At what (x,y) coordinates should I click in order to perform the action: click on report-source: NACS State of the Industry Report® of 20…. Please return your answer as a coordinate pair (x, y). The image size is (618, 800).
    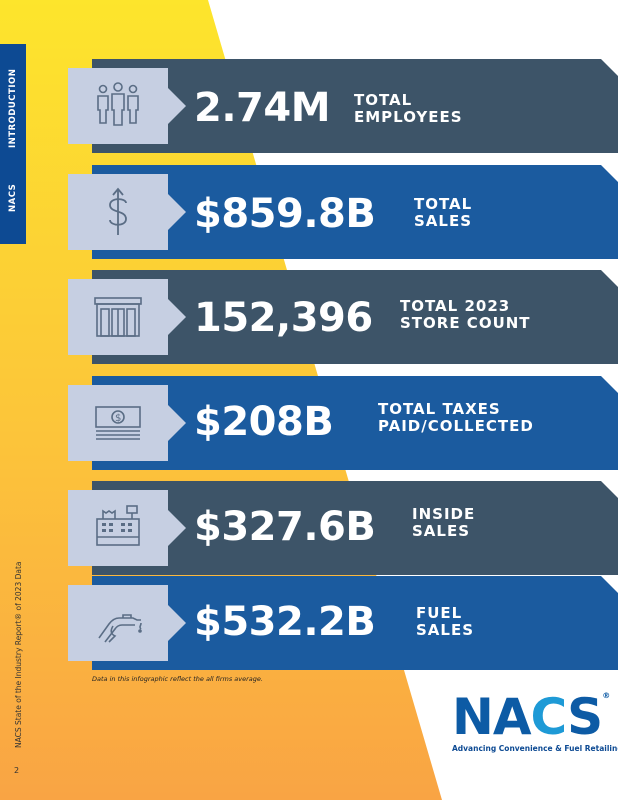
    Looking at the image, I should click on (18, 654).